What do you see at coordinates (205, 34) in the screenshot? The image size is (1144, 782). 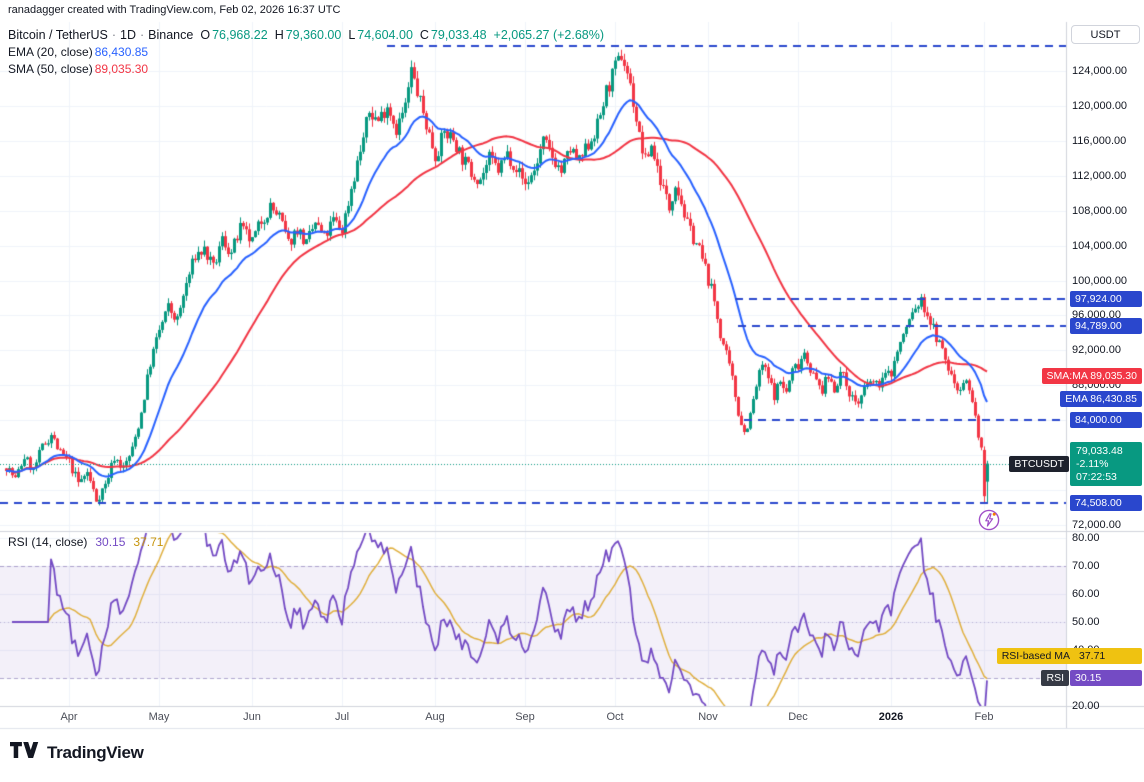 I see `open-label: O` at bounding box center [205, 34].